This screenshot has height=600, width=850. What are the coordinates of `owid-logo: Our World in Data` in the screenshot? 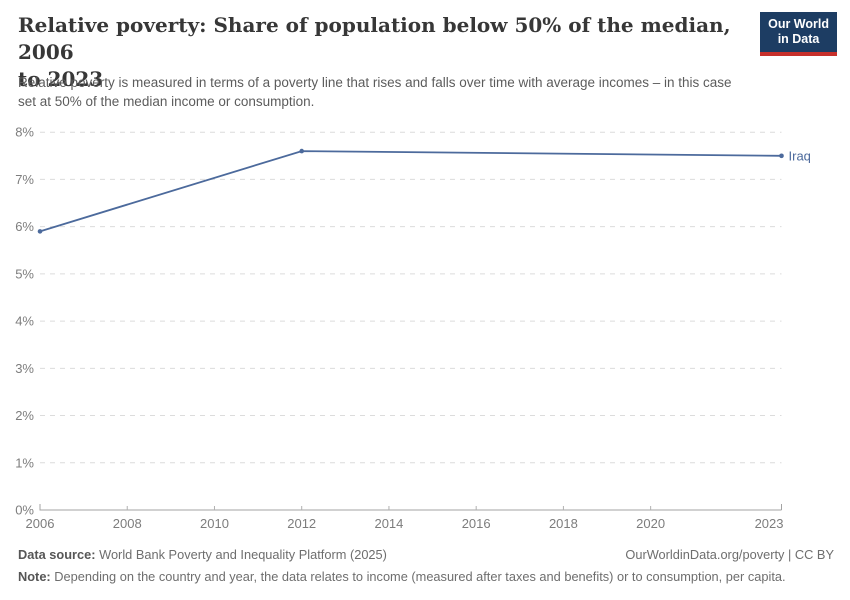 It's located at (798, 34).